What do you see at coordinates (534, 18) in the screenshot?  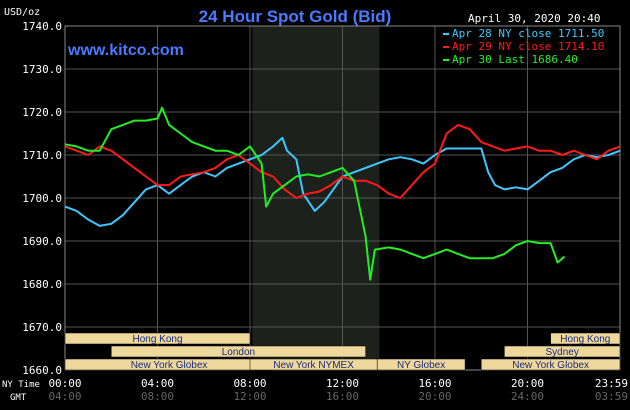 I see `timestamp: April 30, 2020 20:40` at bounding box center [534, 18].